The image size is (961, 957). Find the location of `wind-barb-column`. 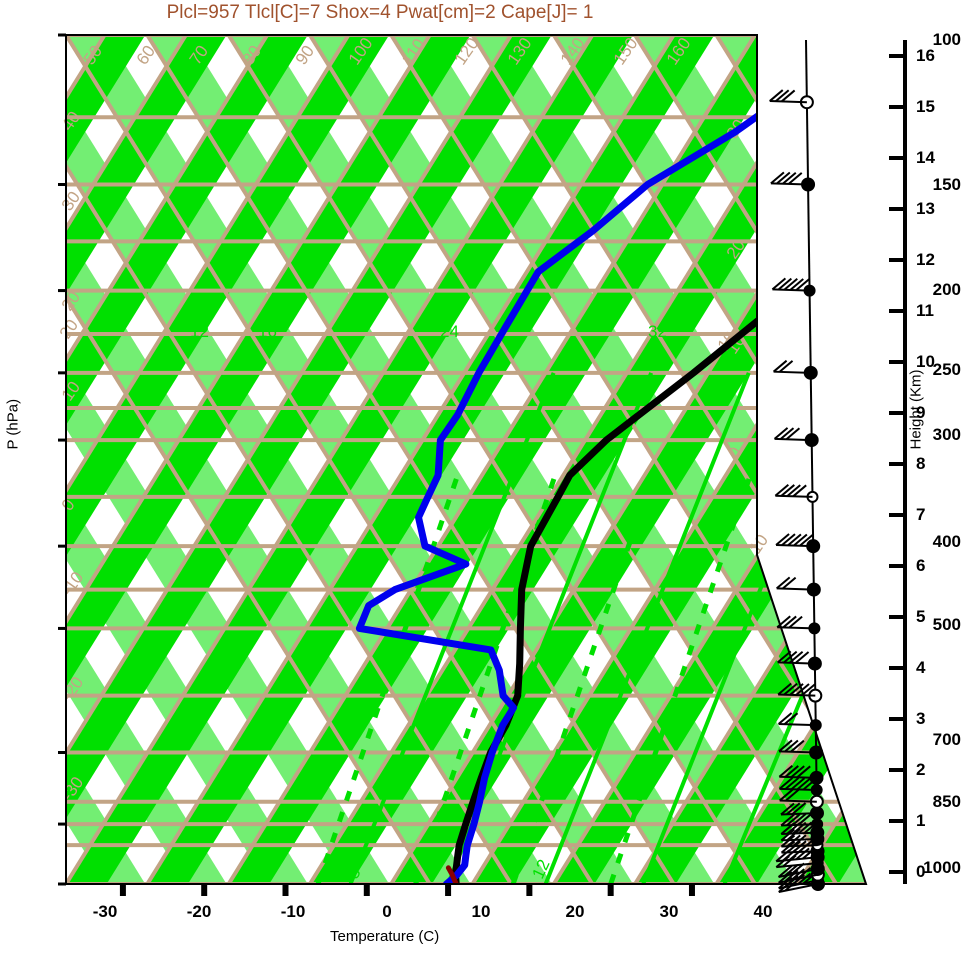

wind-barb-column is located at coordinates (797, 466).